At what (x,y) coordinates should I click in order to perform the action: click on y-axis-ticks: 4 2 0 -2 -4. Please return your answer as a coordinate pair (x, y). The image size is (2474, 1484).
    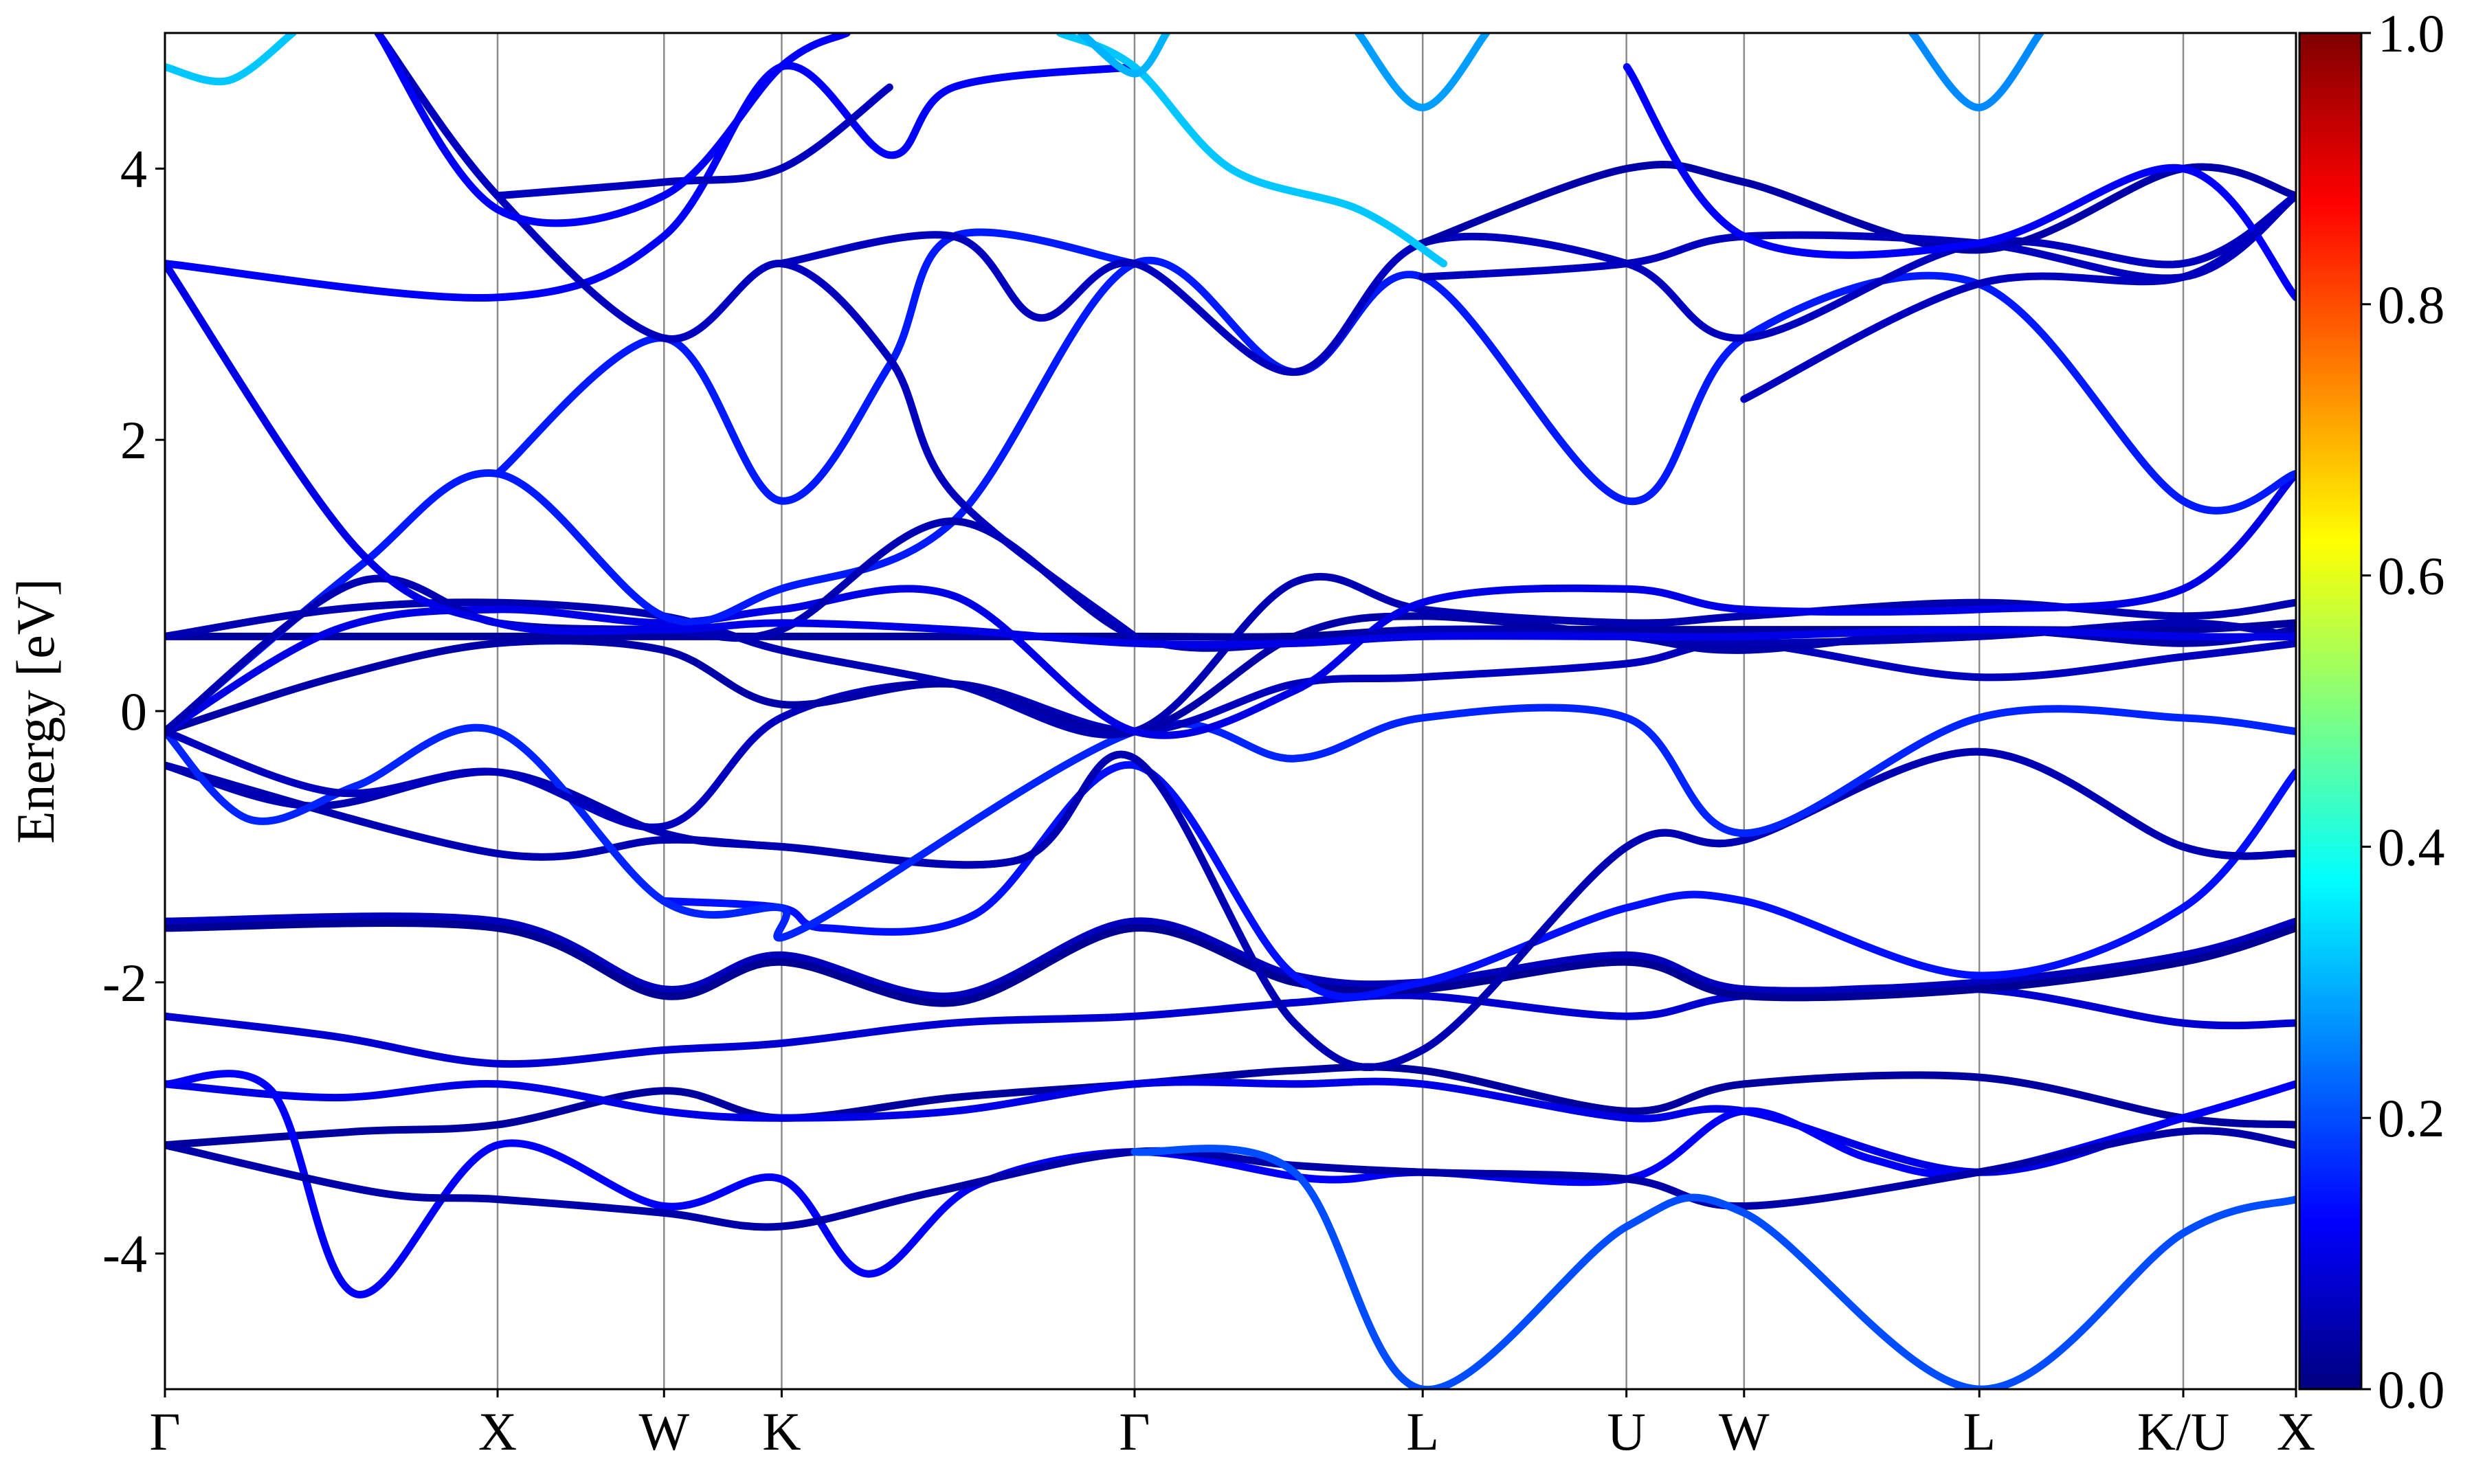
    Looking at the image, I should click on (133, 711).